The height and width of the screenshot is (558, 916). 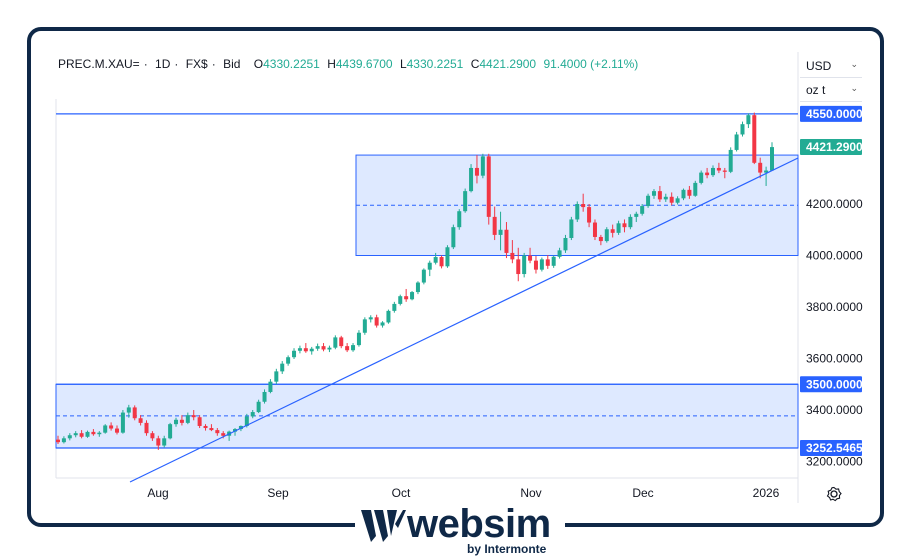 I want to click on x-tick-label: Sep, so click(x=278, y=493).